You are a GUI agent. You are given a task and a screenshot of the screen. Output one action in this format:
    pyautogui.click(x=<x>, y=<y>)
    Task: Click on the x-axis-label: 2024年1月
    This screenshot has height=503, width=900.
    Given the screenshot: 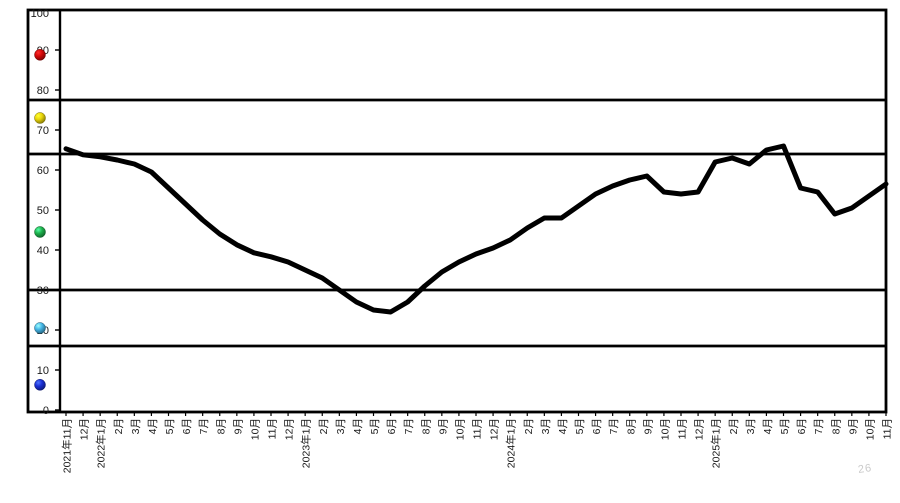 What is the action you would take?
    pyautogui.click(x=511, y=443)
    